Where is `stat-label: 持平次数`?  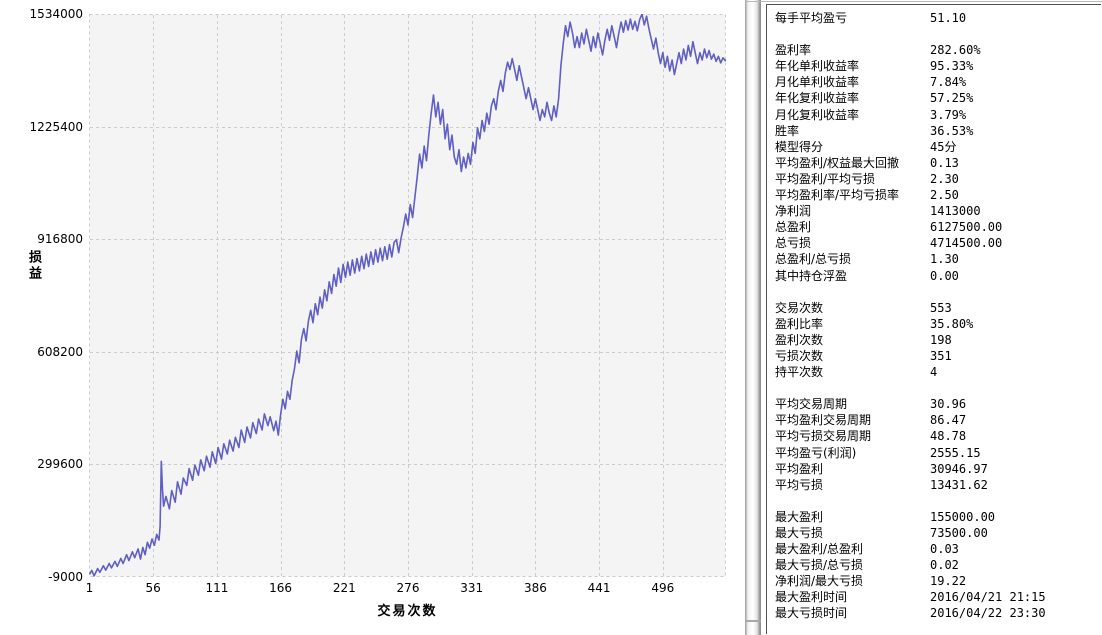 stat-label: 持平次数 is located at coordinates (799, 372).